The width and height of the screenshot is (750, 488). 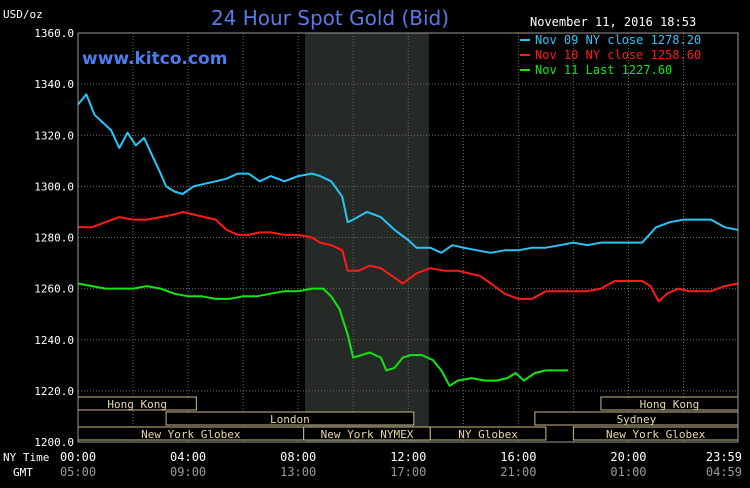 What do you see at coordinates (78, 457) in the screenshot?
I see `x-tick-label-ny: 00:00` at bounding box center [78, 457].